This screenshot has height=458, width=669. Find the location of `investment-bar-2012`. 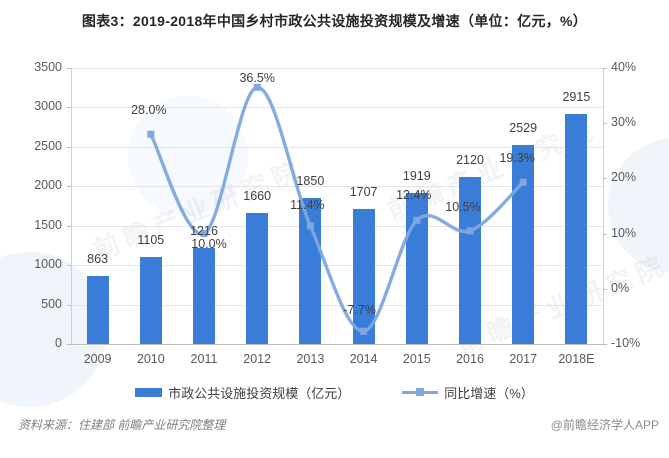

investment-bar-2012 is located at coordinates (257, 278).